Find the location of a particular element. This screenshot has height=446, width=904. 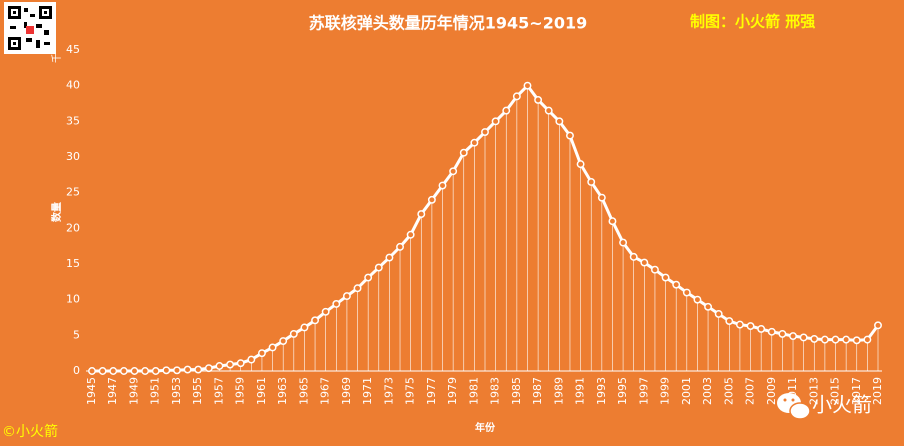

x-tick-label: 1951 is located at coordinates (155, 391).